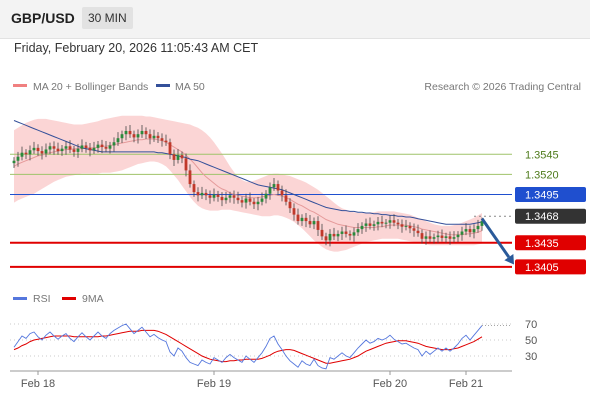  Describe the element at coordinates (542, 175) in the screenshot. I see `level-label-resistance: 1.3520` at that location.